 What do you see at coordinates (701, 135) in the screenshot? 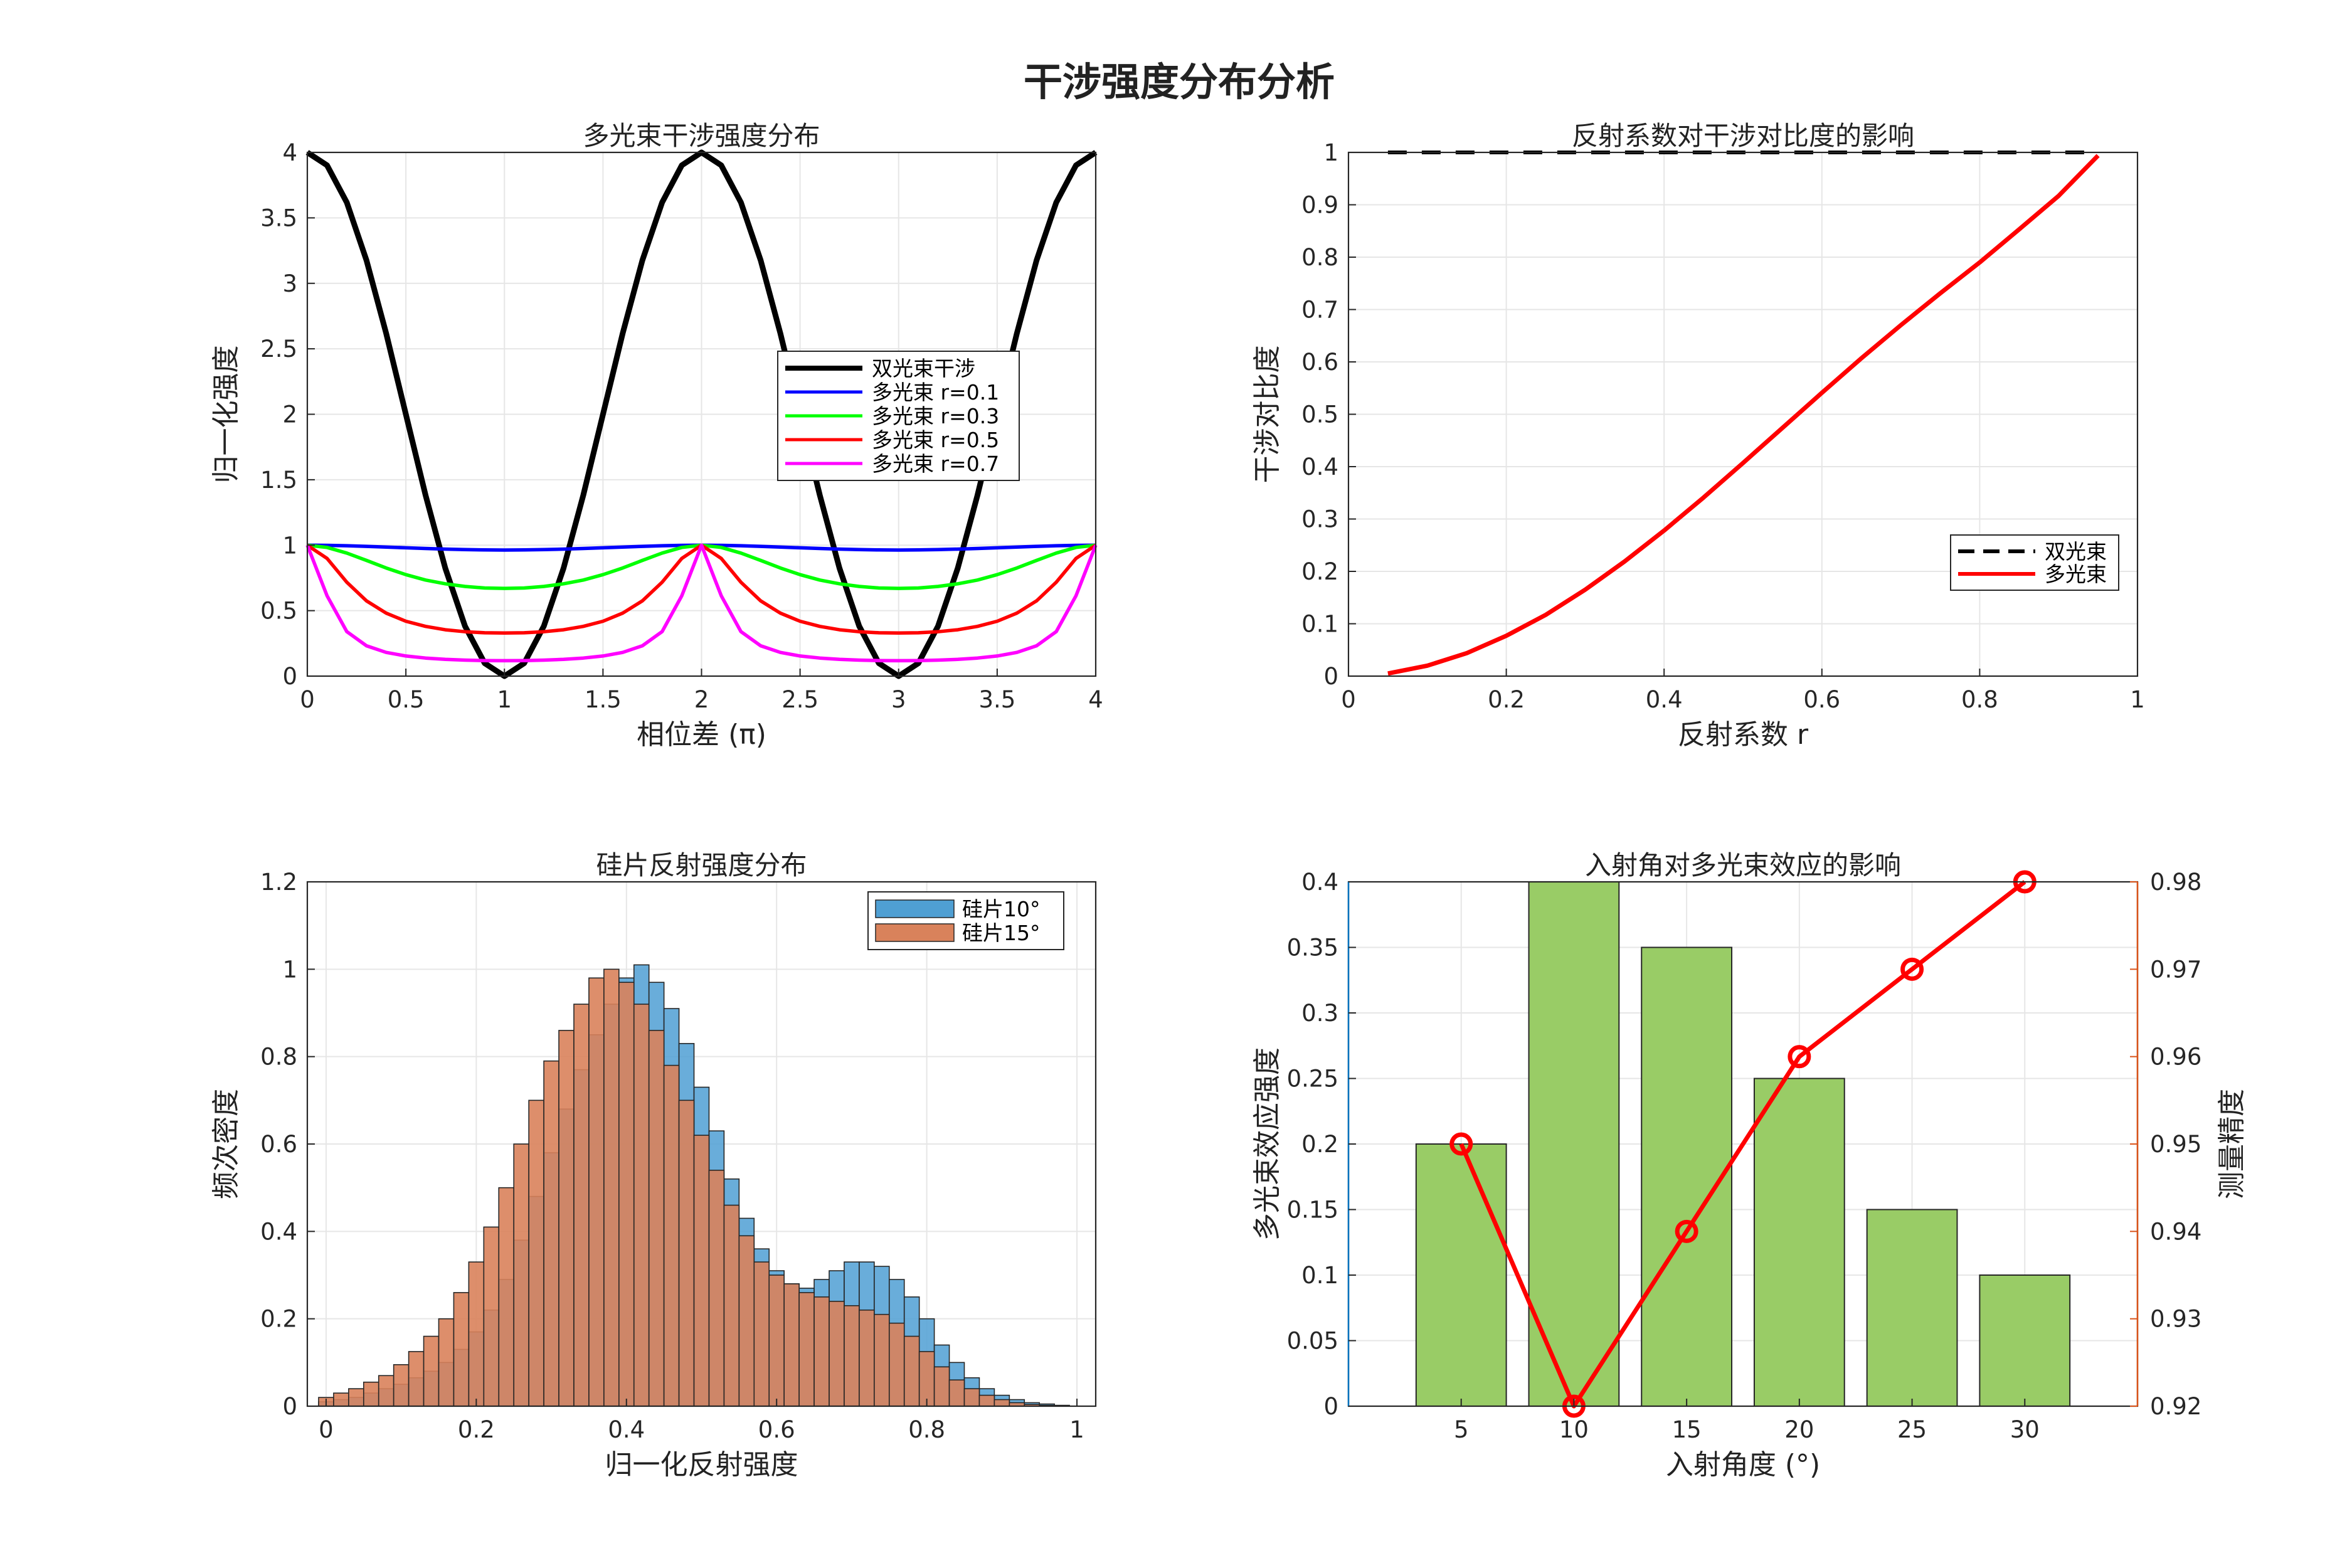
I see `axes-title: 多光束干涉强度分布` at bounding box center [701, 135].